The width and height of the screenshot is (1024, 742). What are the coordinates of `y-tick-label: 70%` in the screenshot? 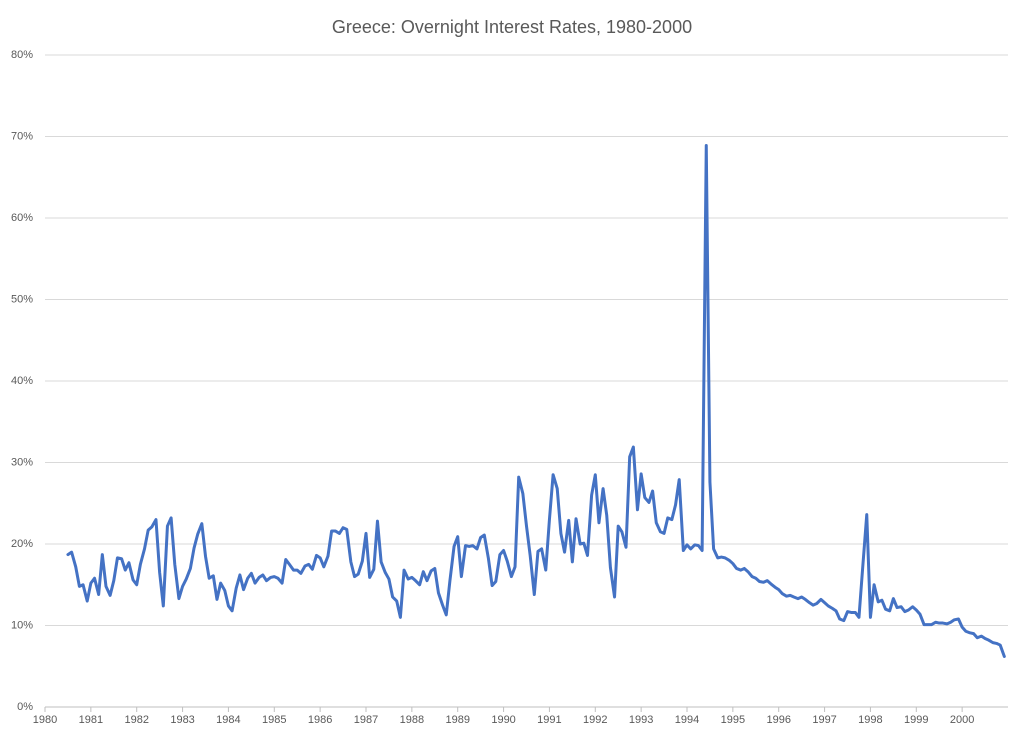 It's located at (22, 136).